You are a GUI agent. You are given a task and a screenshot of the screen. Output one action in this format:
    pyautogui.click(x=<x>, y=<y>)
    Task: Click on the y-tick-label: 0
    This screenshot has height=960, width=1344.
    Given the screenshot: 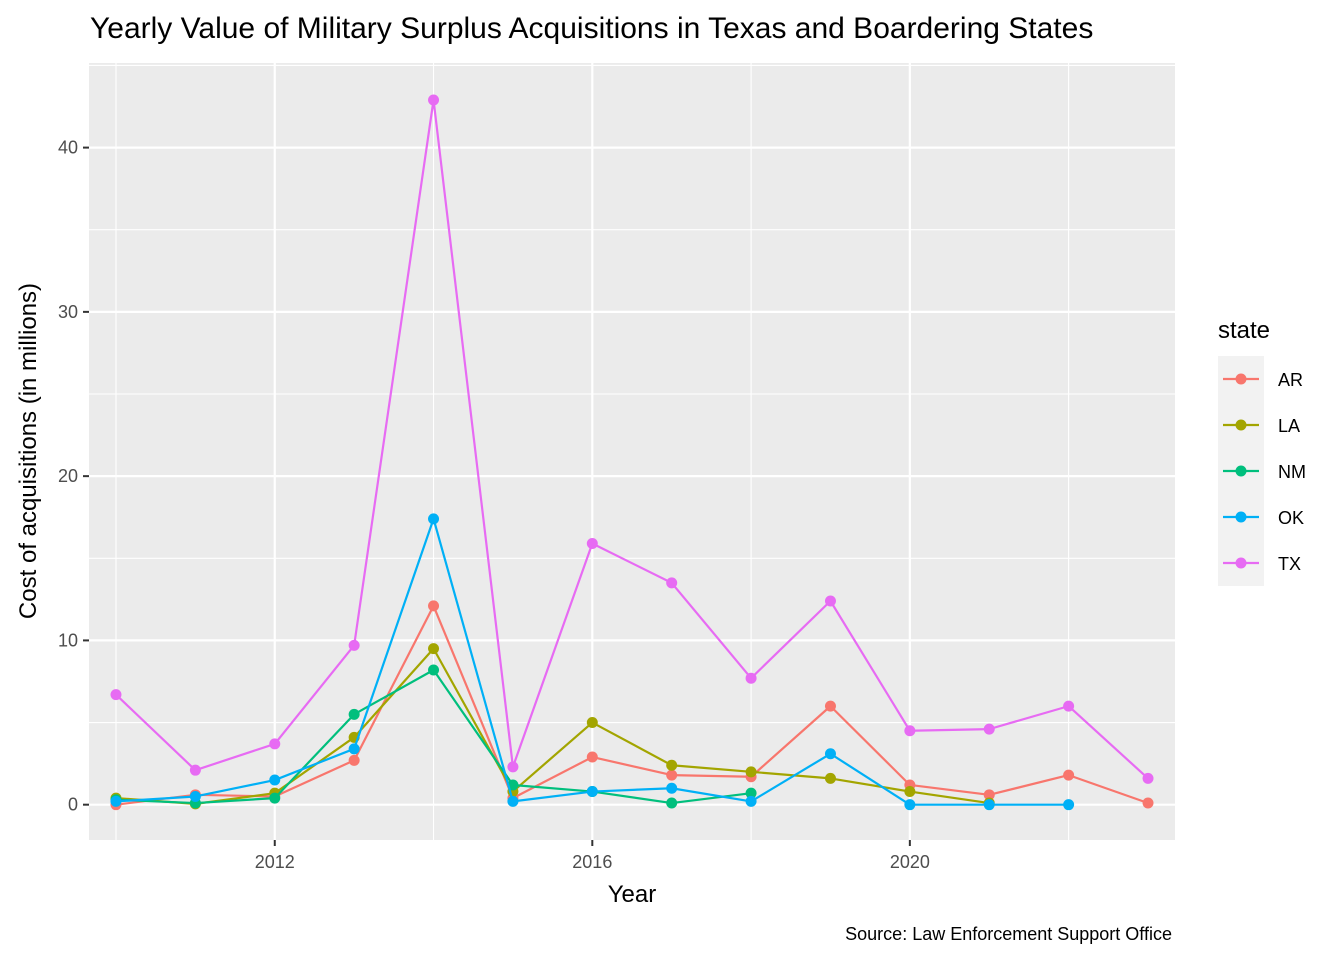 What is the action you would take?
    pyautogui.click(x=73, y=805)
    